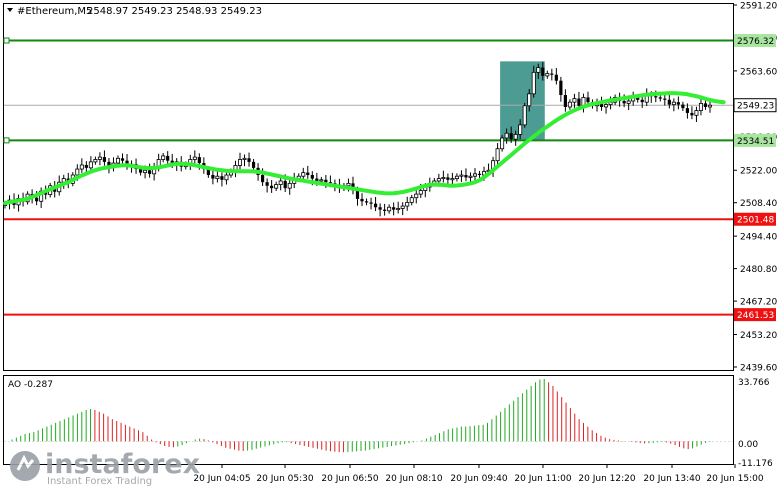 This screenshot has width=781, height=493. I want to click on current-price-tag: 2549.23, so click(755, 107).